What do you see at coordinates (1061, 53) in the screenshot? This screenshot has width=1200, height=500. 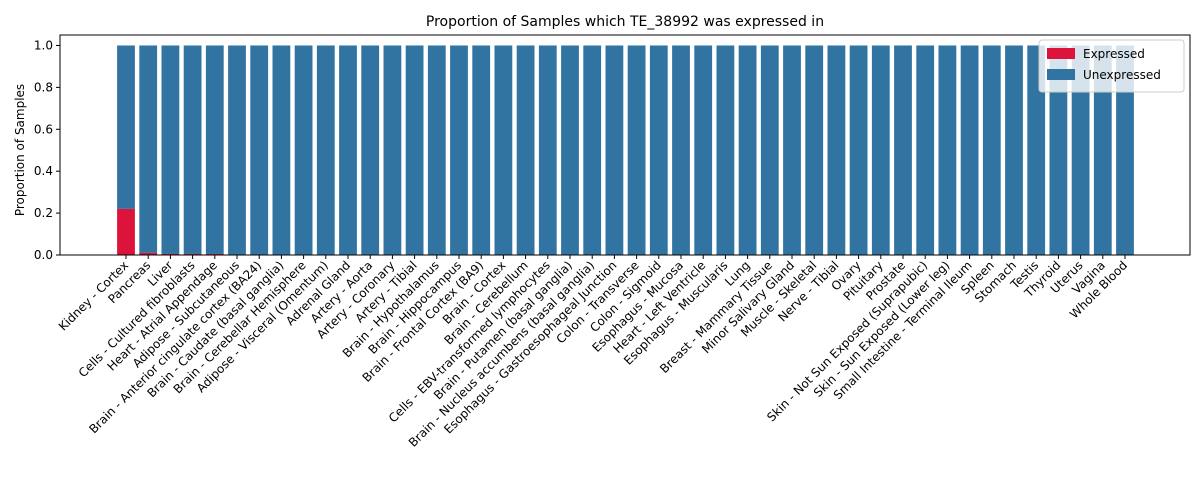 I see `legend-swatch-expressed` at bounding box center [1061, 53].